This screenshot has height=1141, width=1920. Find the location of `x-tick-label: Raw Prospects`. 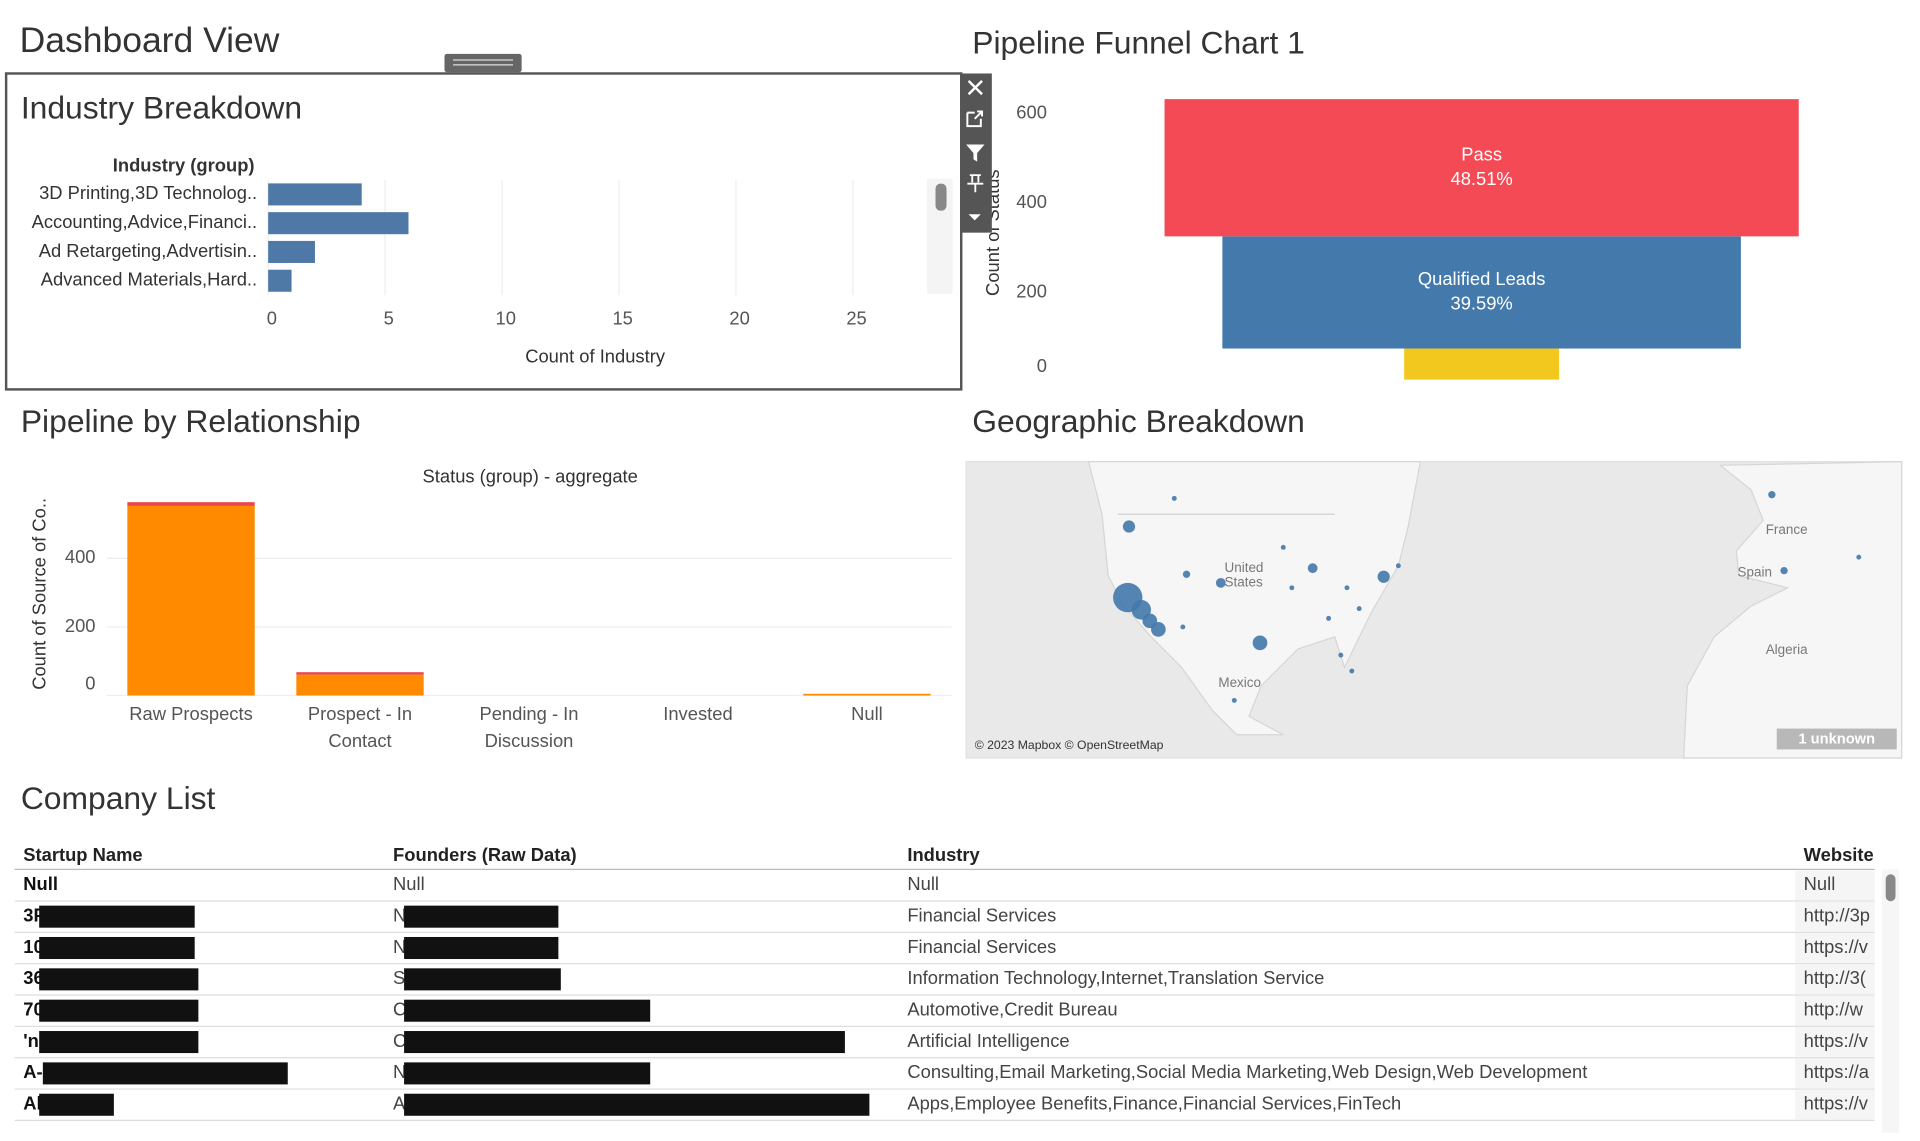

x-tick-label: Raw Prospects is located at coordinates (191, 714).